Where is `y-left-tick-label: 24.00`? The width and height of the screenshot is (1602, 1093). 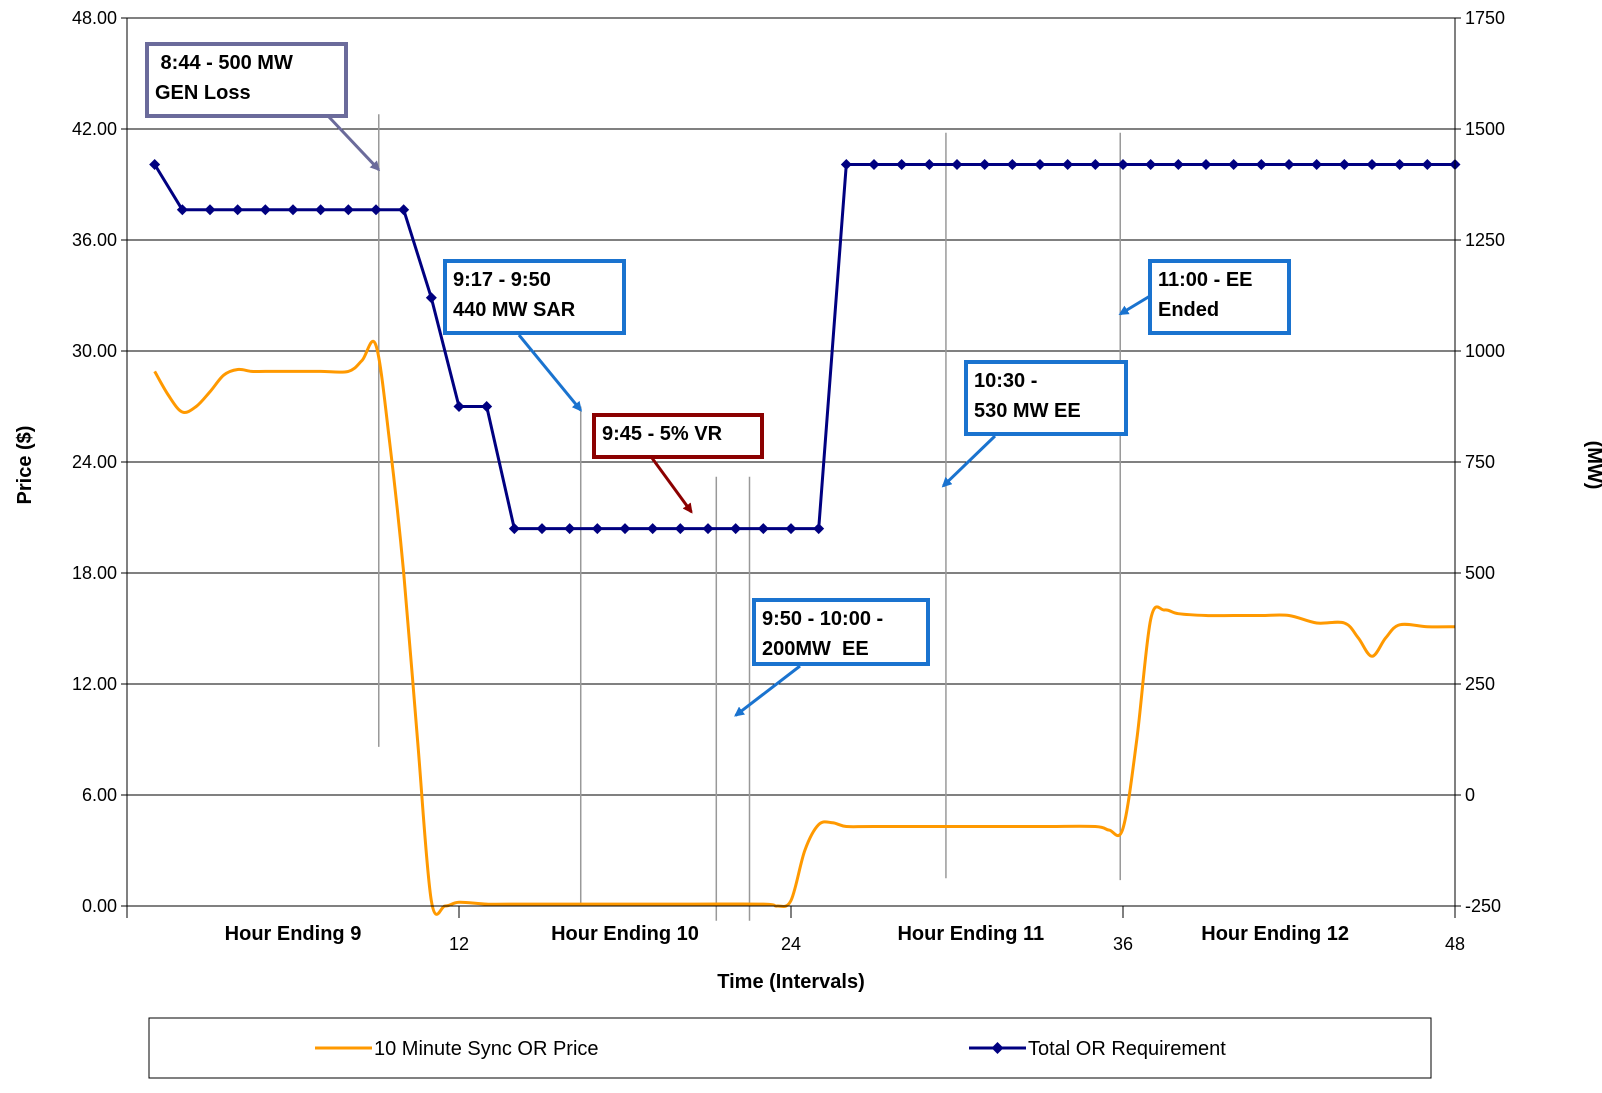 y-left-tick-label: 24.00 is located at coordinates (94, 462).